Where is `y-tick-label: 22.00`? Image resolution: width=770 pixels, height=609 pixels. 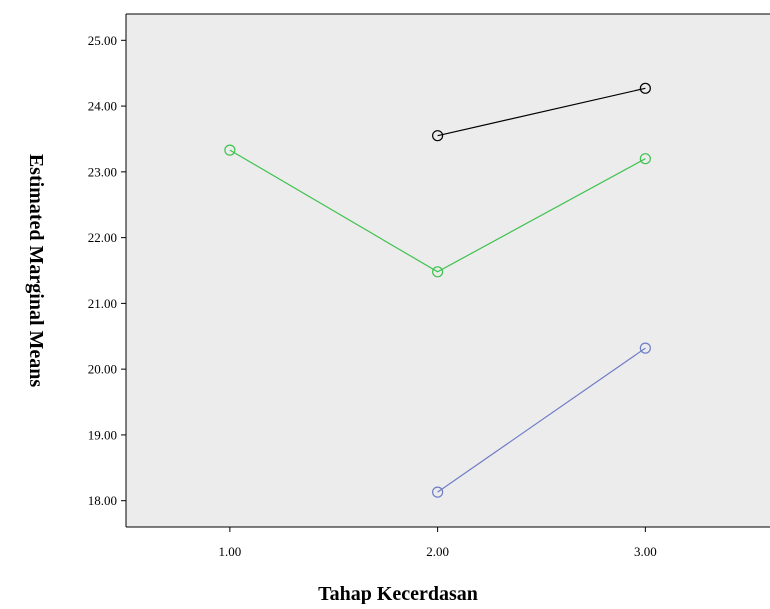 y-tick-label: 22.00 is located at coordinates (102, 237).